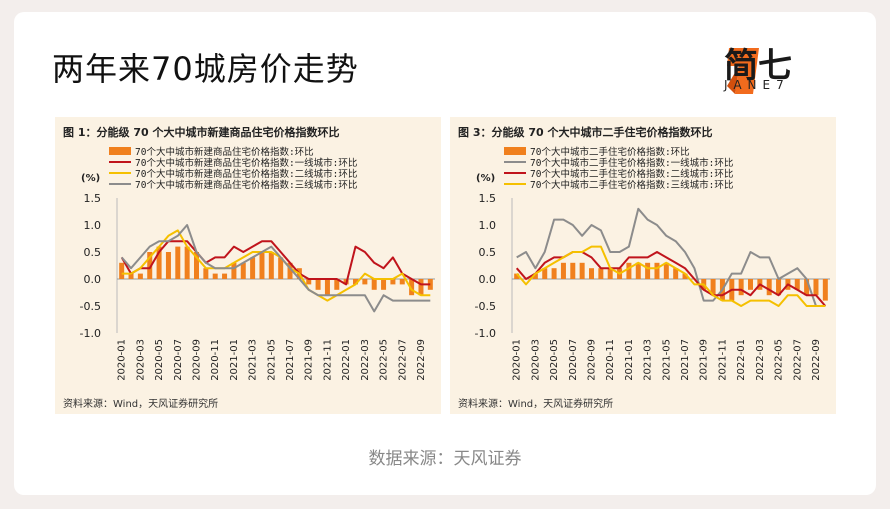  Describe the element at coordinates (246, 163) in the screenshot. I see `legend-label: 70个大中城市新建商品住宅价格指数:一线城市:环比` at that location.